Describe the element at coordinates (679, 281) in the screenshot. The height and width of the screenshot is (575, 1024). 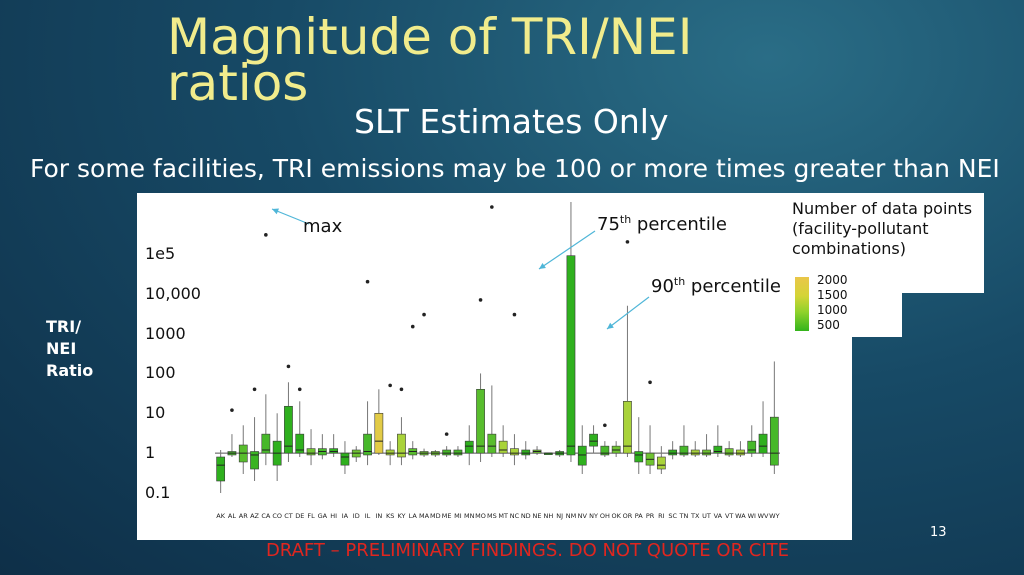
I see `annotation-90th-suffix: th` at that location.